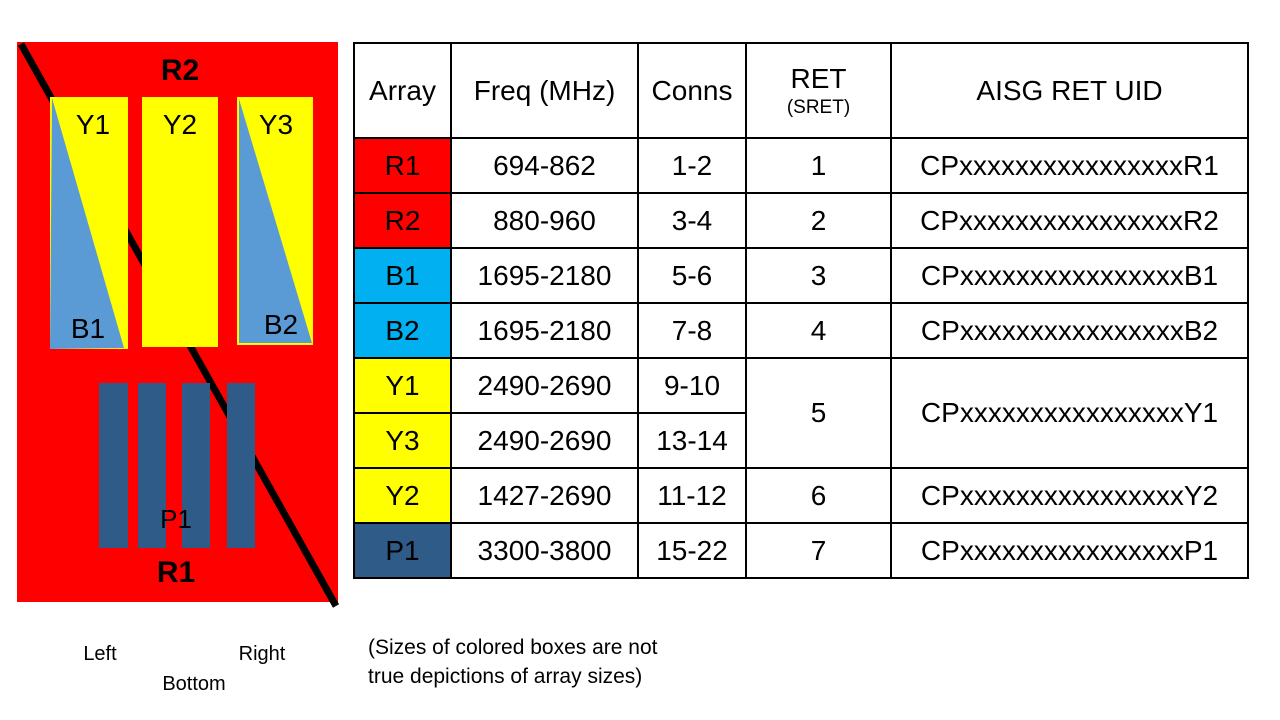 The image size is (1280, 720). Describe the element at coordinates (1069, 495) in the screenshot. I see `uid-cell: CPxxxxxxxxxxxxxxxxY2` at that location.